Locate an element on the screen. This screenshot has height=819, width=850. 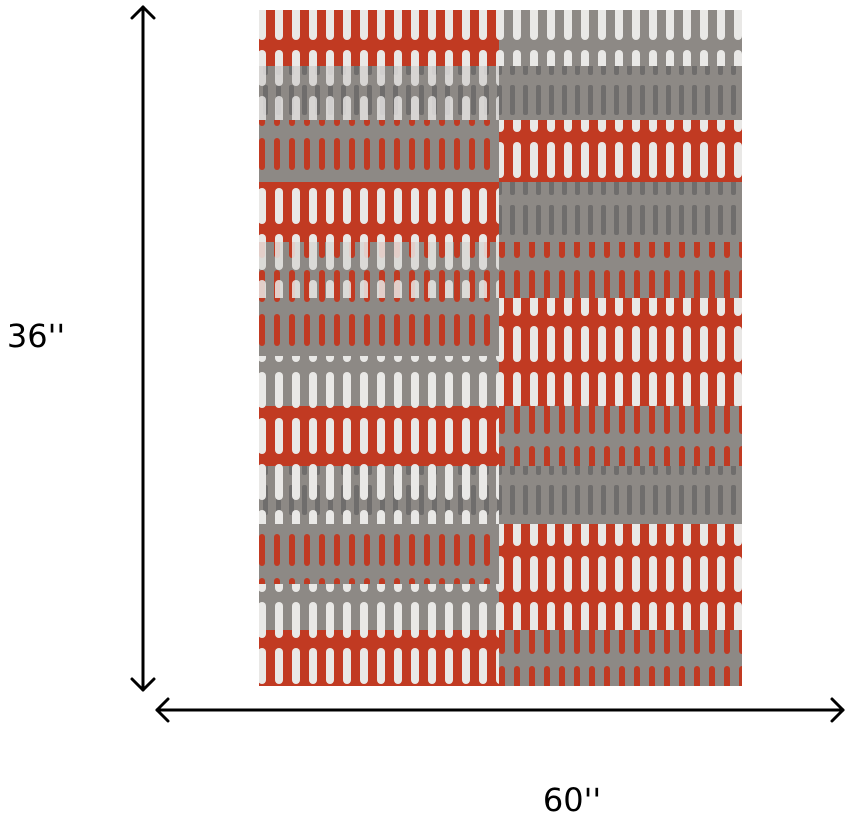
width-arrow is located at coordinates (500, 710).